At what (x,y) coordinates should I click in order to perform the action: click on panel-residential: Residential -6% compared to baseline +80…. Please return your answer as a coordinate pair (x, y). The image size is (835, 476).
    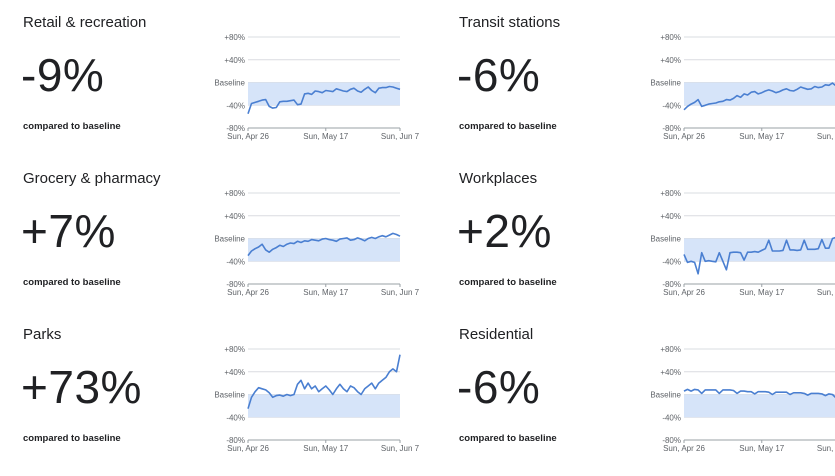
    Looking at the image, I should click on (646, 401).